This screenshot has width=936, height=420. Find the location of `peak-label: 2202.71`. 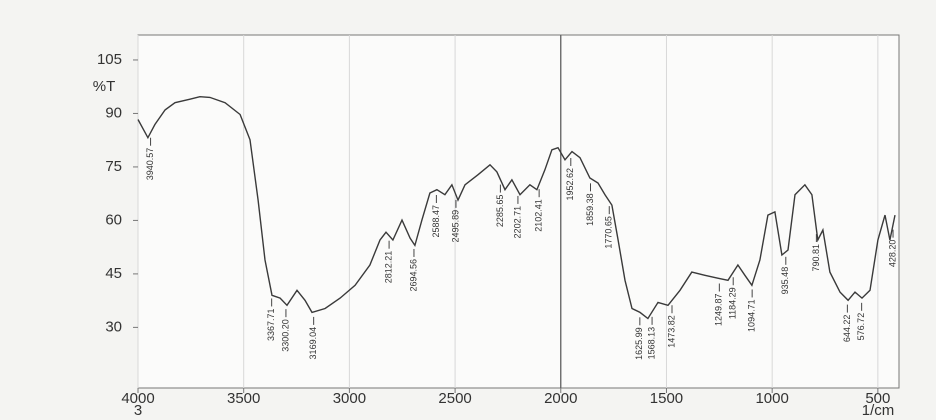

peak-label: 2202.71 is located at coordinates (517, 222).